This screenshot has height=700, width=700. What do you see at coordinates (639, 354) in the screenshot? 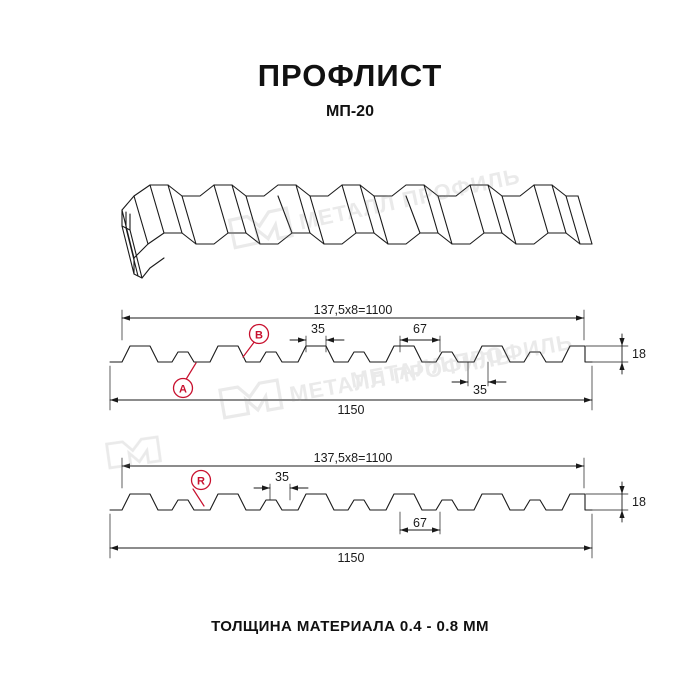
I see `dim-height-front: 18` at bounding box center [639, 354].